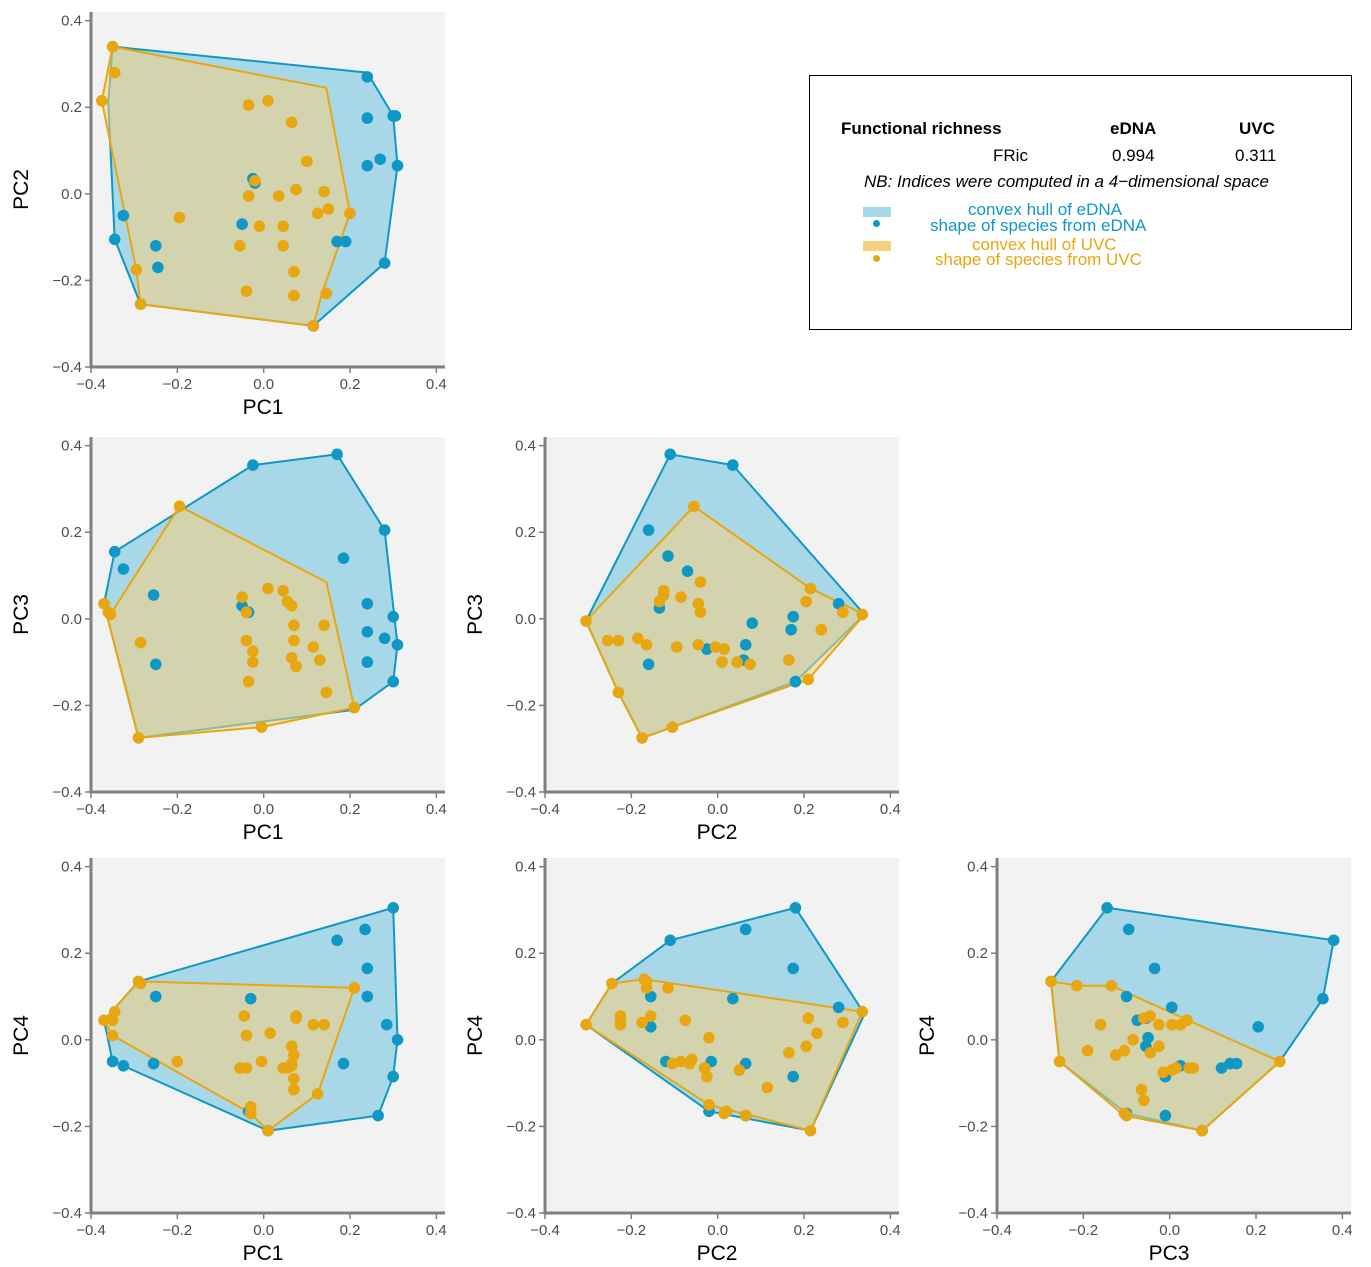  Describe the element at coordinates (876, 258) in the screenshot. I see `uvc-species-dot` at that location.